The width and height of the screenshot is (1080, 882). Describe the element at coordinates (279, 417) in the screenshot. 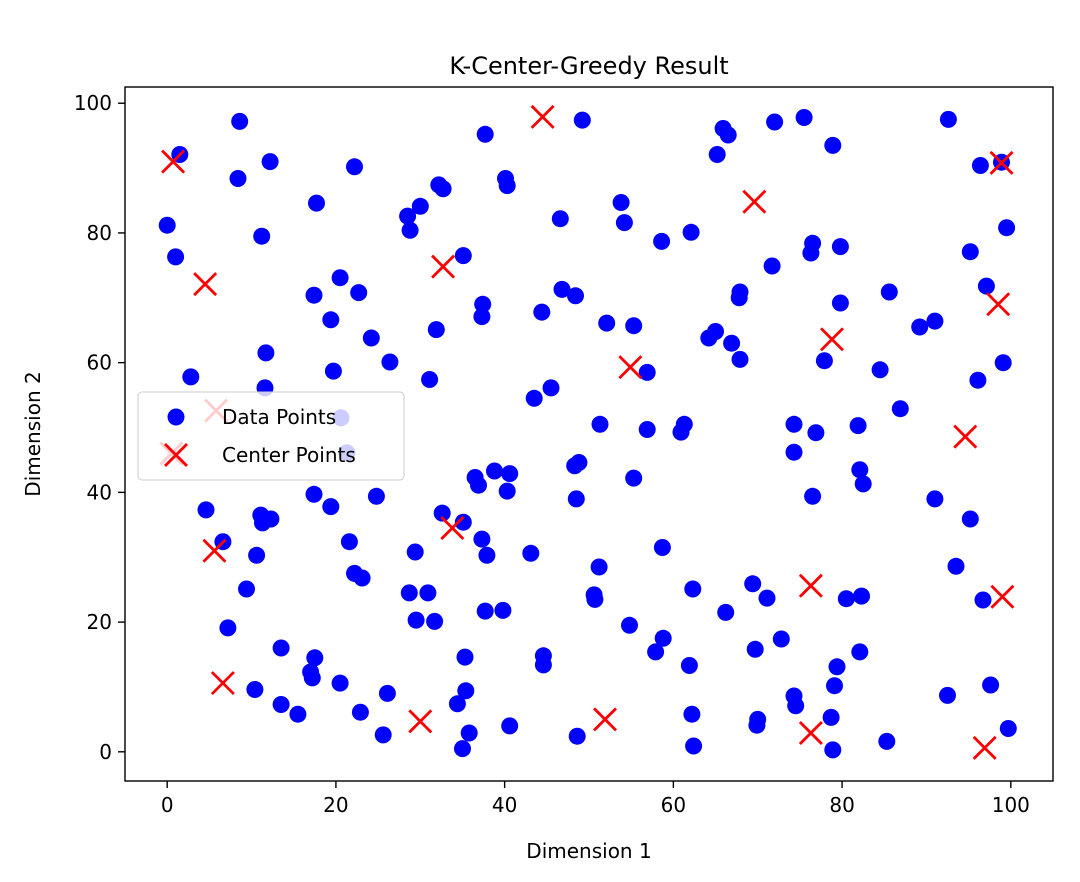

I see `legend-data-points-label: Data Points` at that location.